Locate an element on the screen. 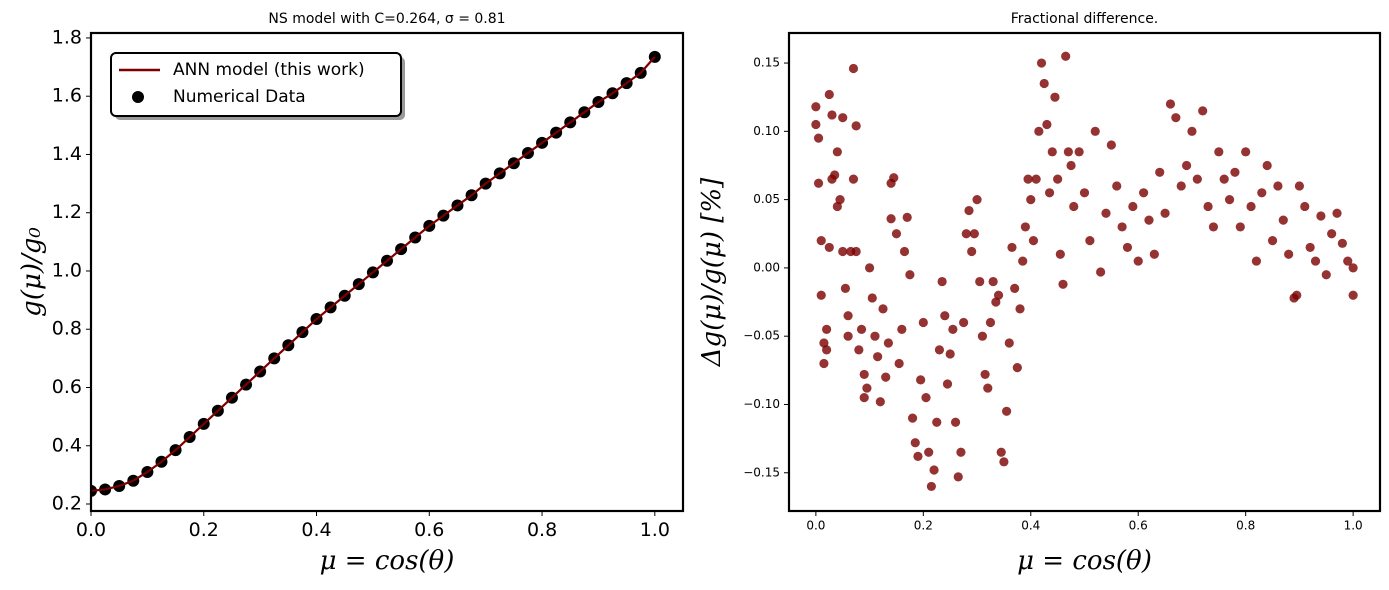 The height and width of the screenshot is (590, 1389). y-tick-label: −0.10 is located at coordinates (761, 404).